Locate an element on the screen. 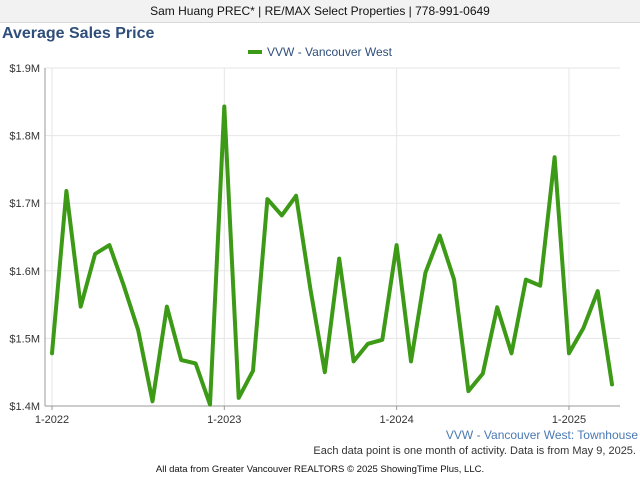 This screenshot has width=640, height=480. y-tick-label: $1.9M is located at coordinates (24, 69).